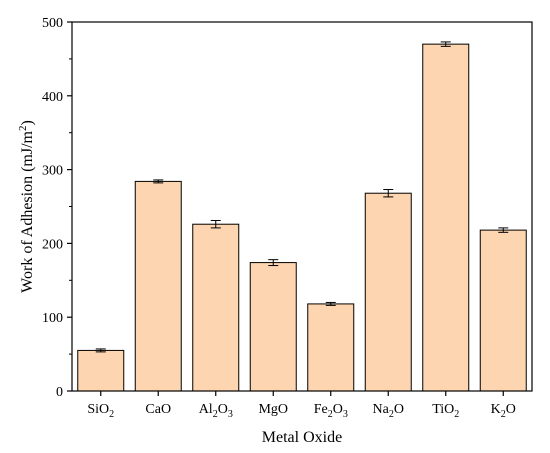  What do you see at coordinates (52, 23) in the screenshot?
I see `y-tick-label-5: 500` at bounding box center [52, 23].